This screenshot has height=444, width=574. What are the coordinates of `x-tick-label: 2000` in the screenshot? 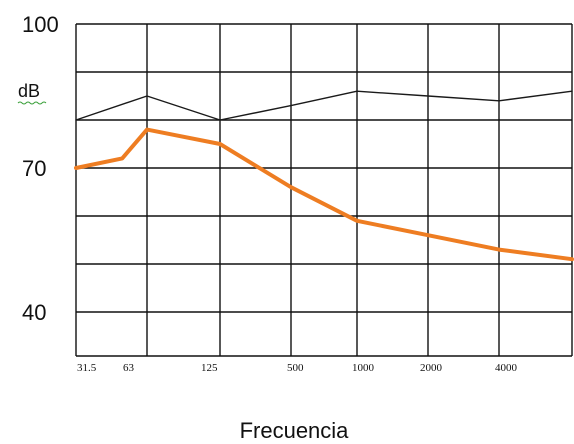 It's located at (431, 368).